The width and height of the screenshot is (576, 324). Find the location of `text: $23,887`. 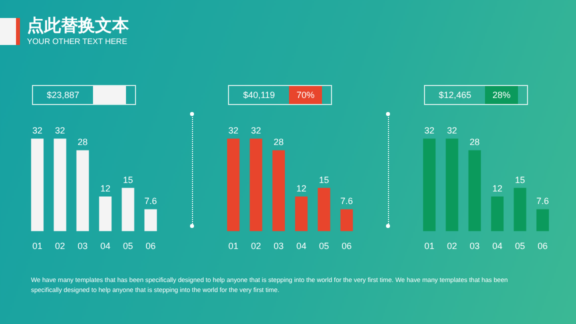

text: $23,887 is located at coordinates (63, 95).